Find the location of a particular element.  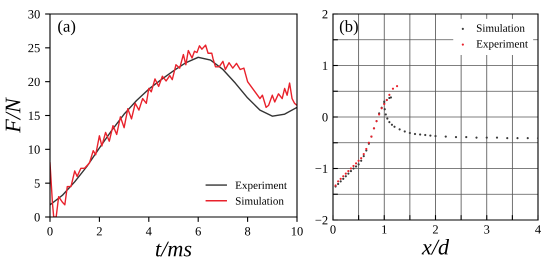

y-tick-label: 25 is located at coordinates (34, 48).